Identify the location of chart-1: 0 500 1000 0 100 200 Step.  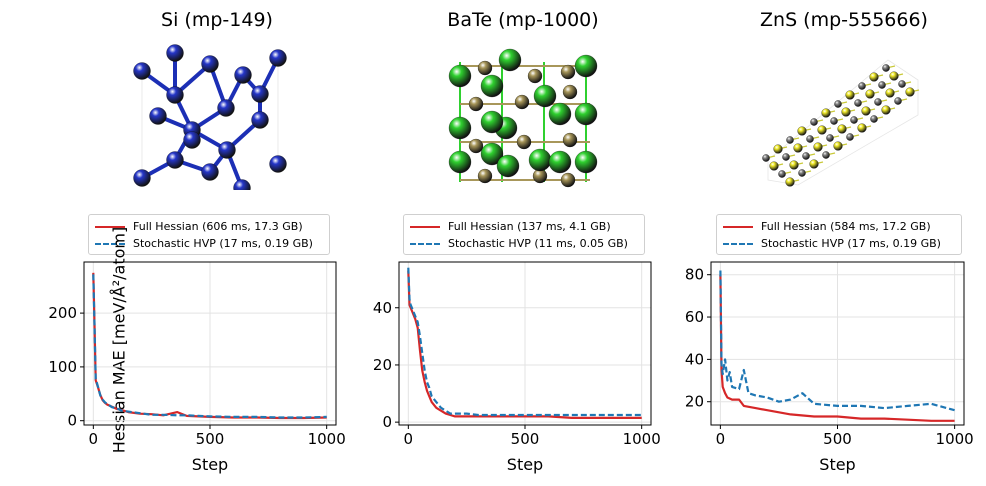
(197, 367).